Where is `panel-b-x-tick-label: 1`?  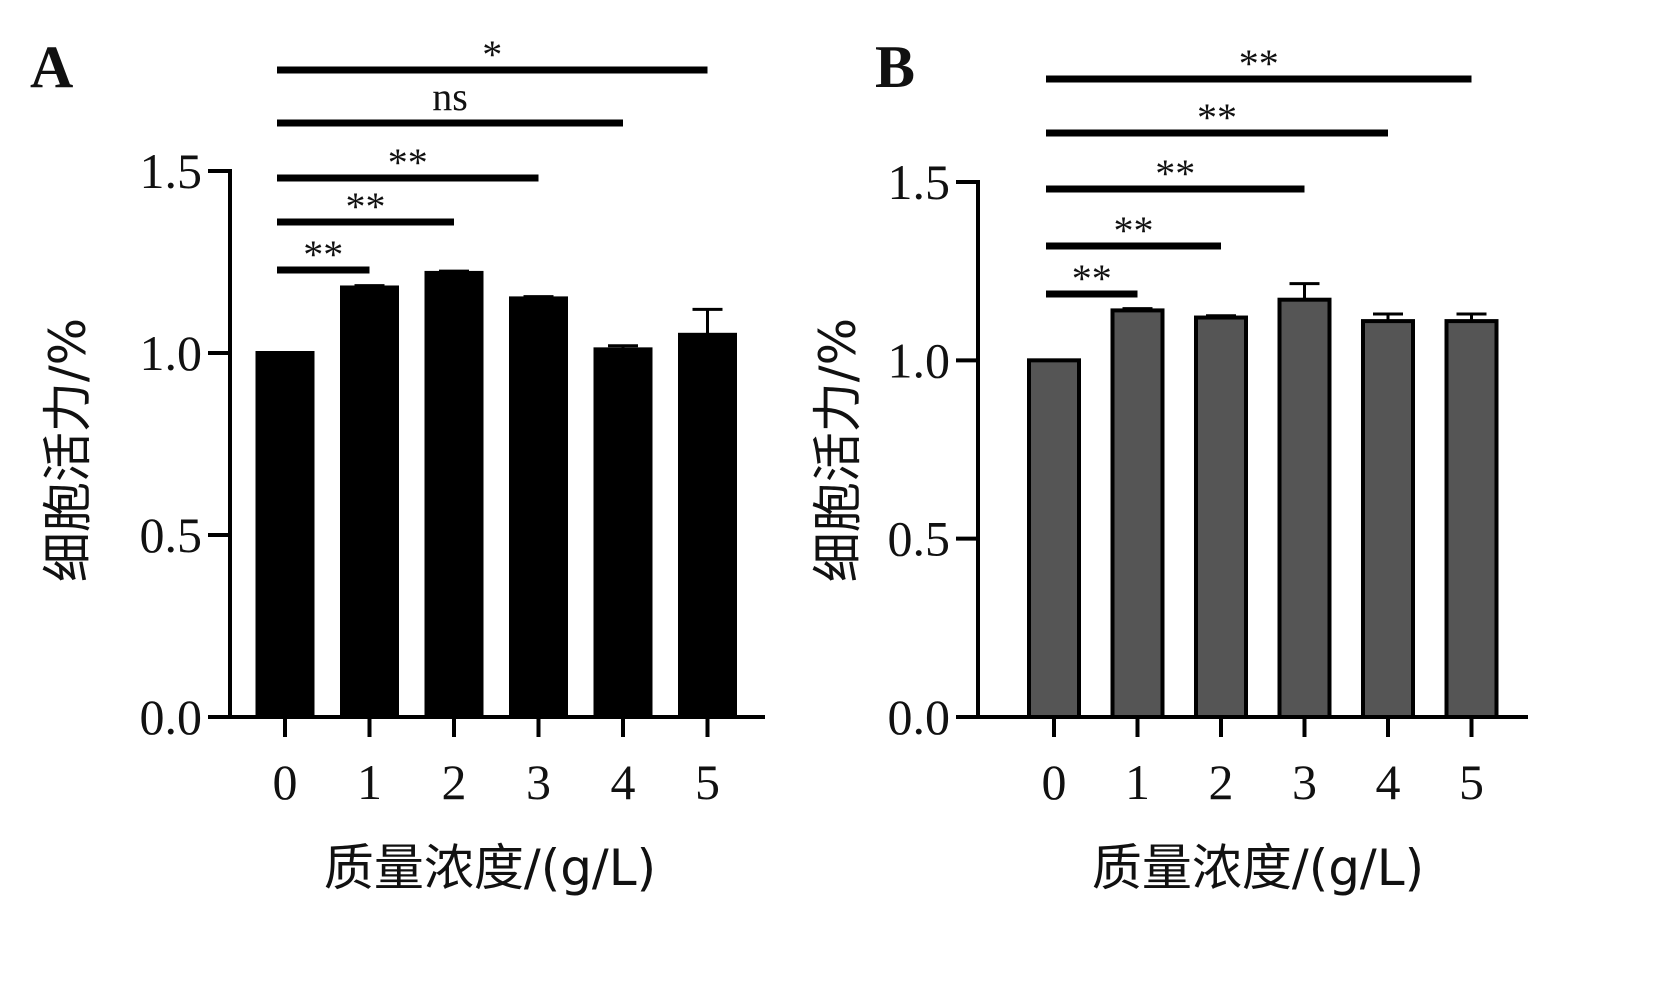 panel-b-x-tick-label: 1 is located at coordinates (1137, 782).